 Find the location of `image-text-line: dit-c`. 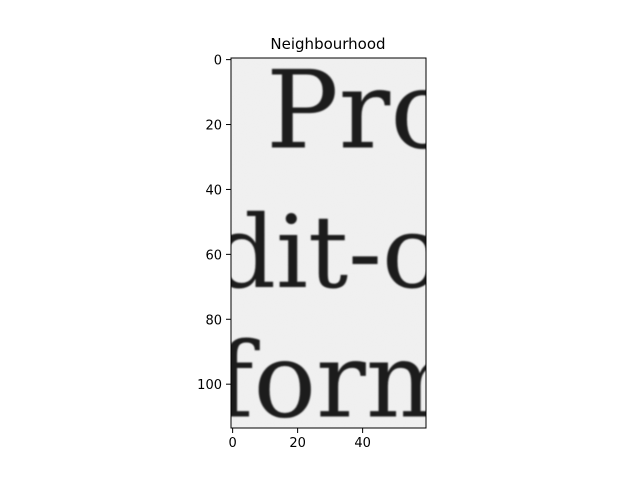

image-text-line: dit-c is located at coordinates (325, 252).